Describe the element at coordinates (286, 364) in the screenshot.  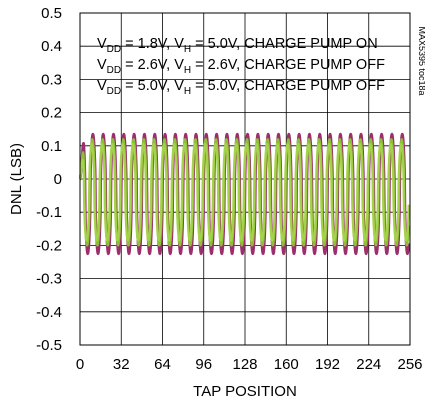
I see `x-tick-label: 160` at that location.